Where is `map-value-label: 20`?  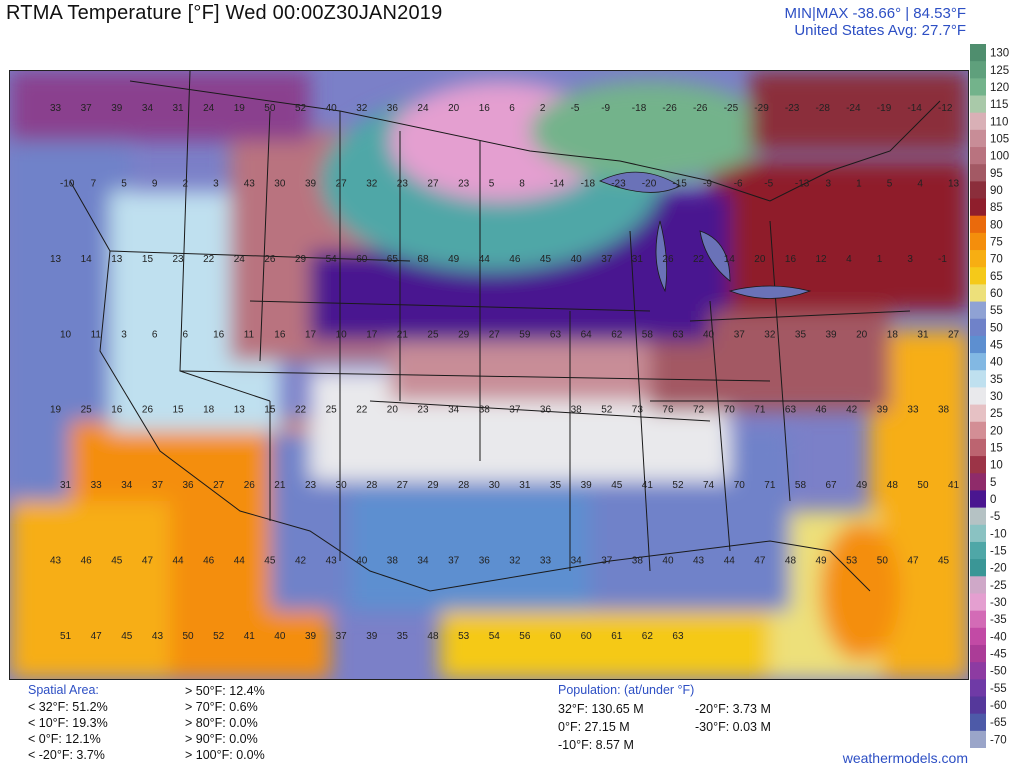 map-value-label: 20 is located at coordinates (393, 410).